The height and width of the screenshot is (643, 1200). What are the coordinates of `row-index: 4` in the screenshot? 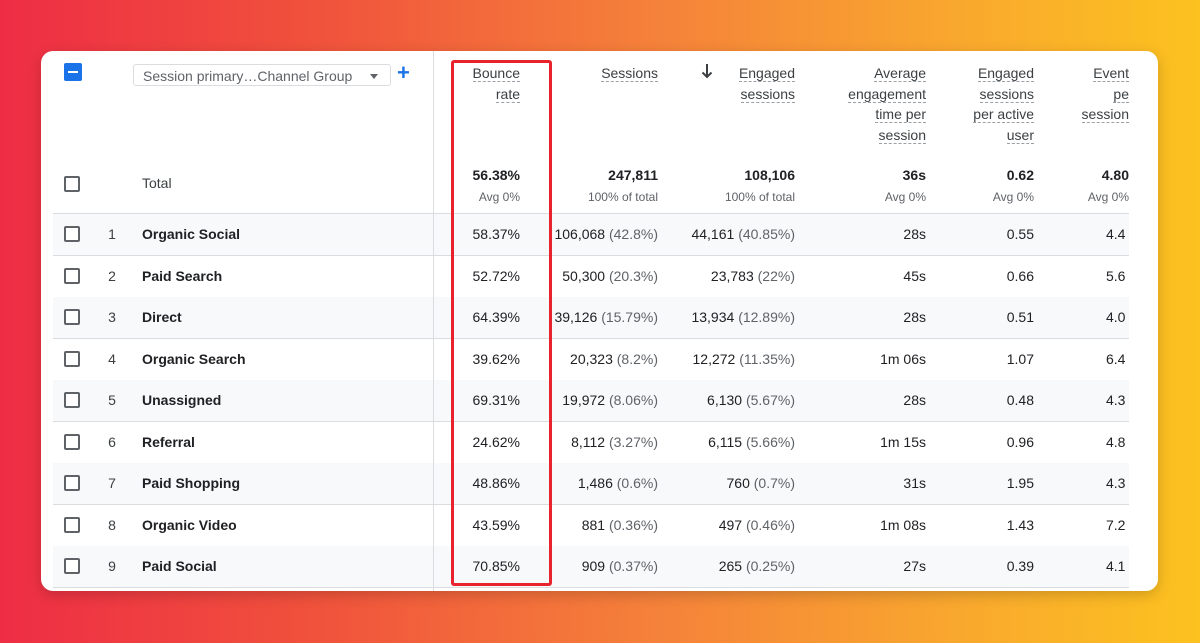 It's located at (112, 358).